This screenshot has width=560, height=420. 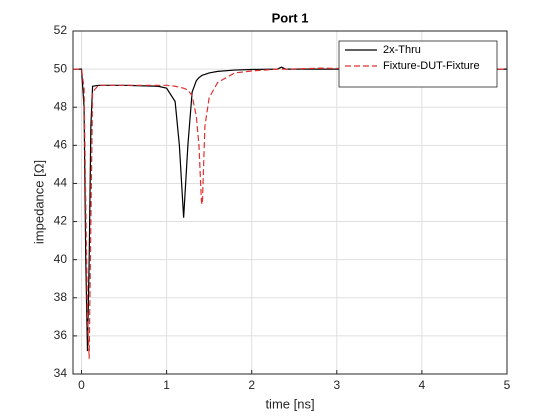 What do you see at coordinates (61, 183) in the screenshot?
I see `y-tick-label: 44` at bounding box center [61, 183].